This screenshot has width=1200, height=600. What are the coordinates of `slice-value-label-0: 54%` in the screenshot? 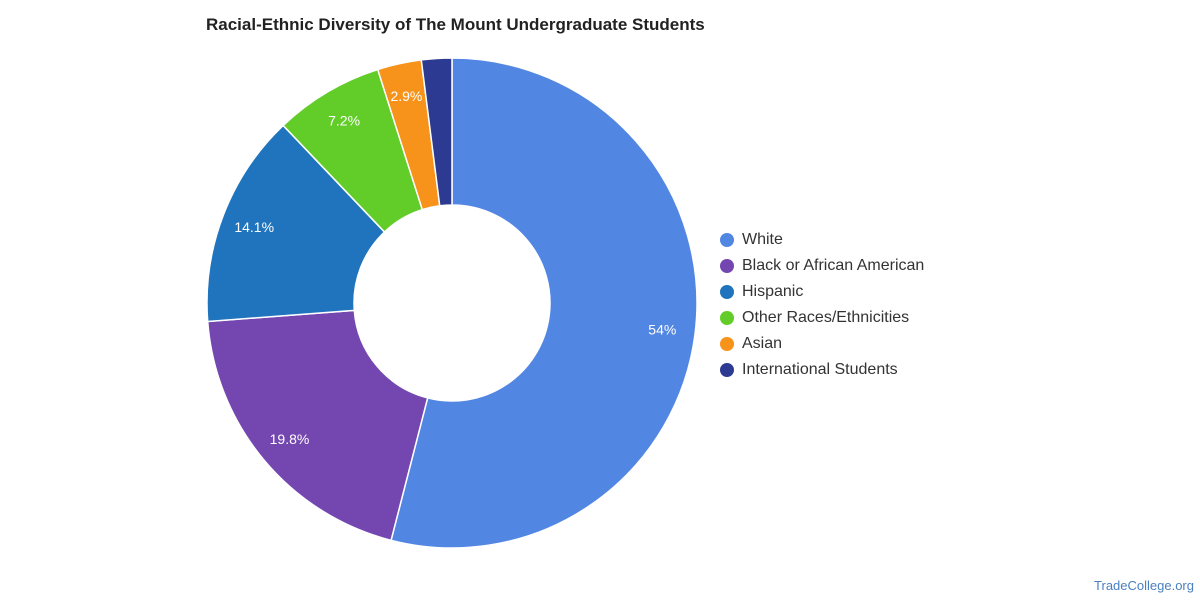 It's located at (662, 330).